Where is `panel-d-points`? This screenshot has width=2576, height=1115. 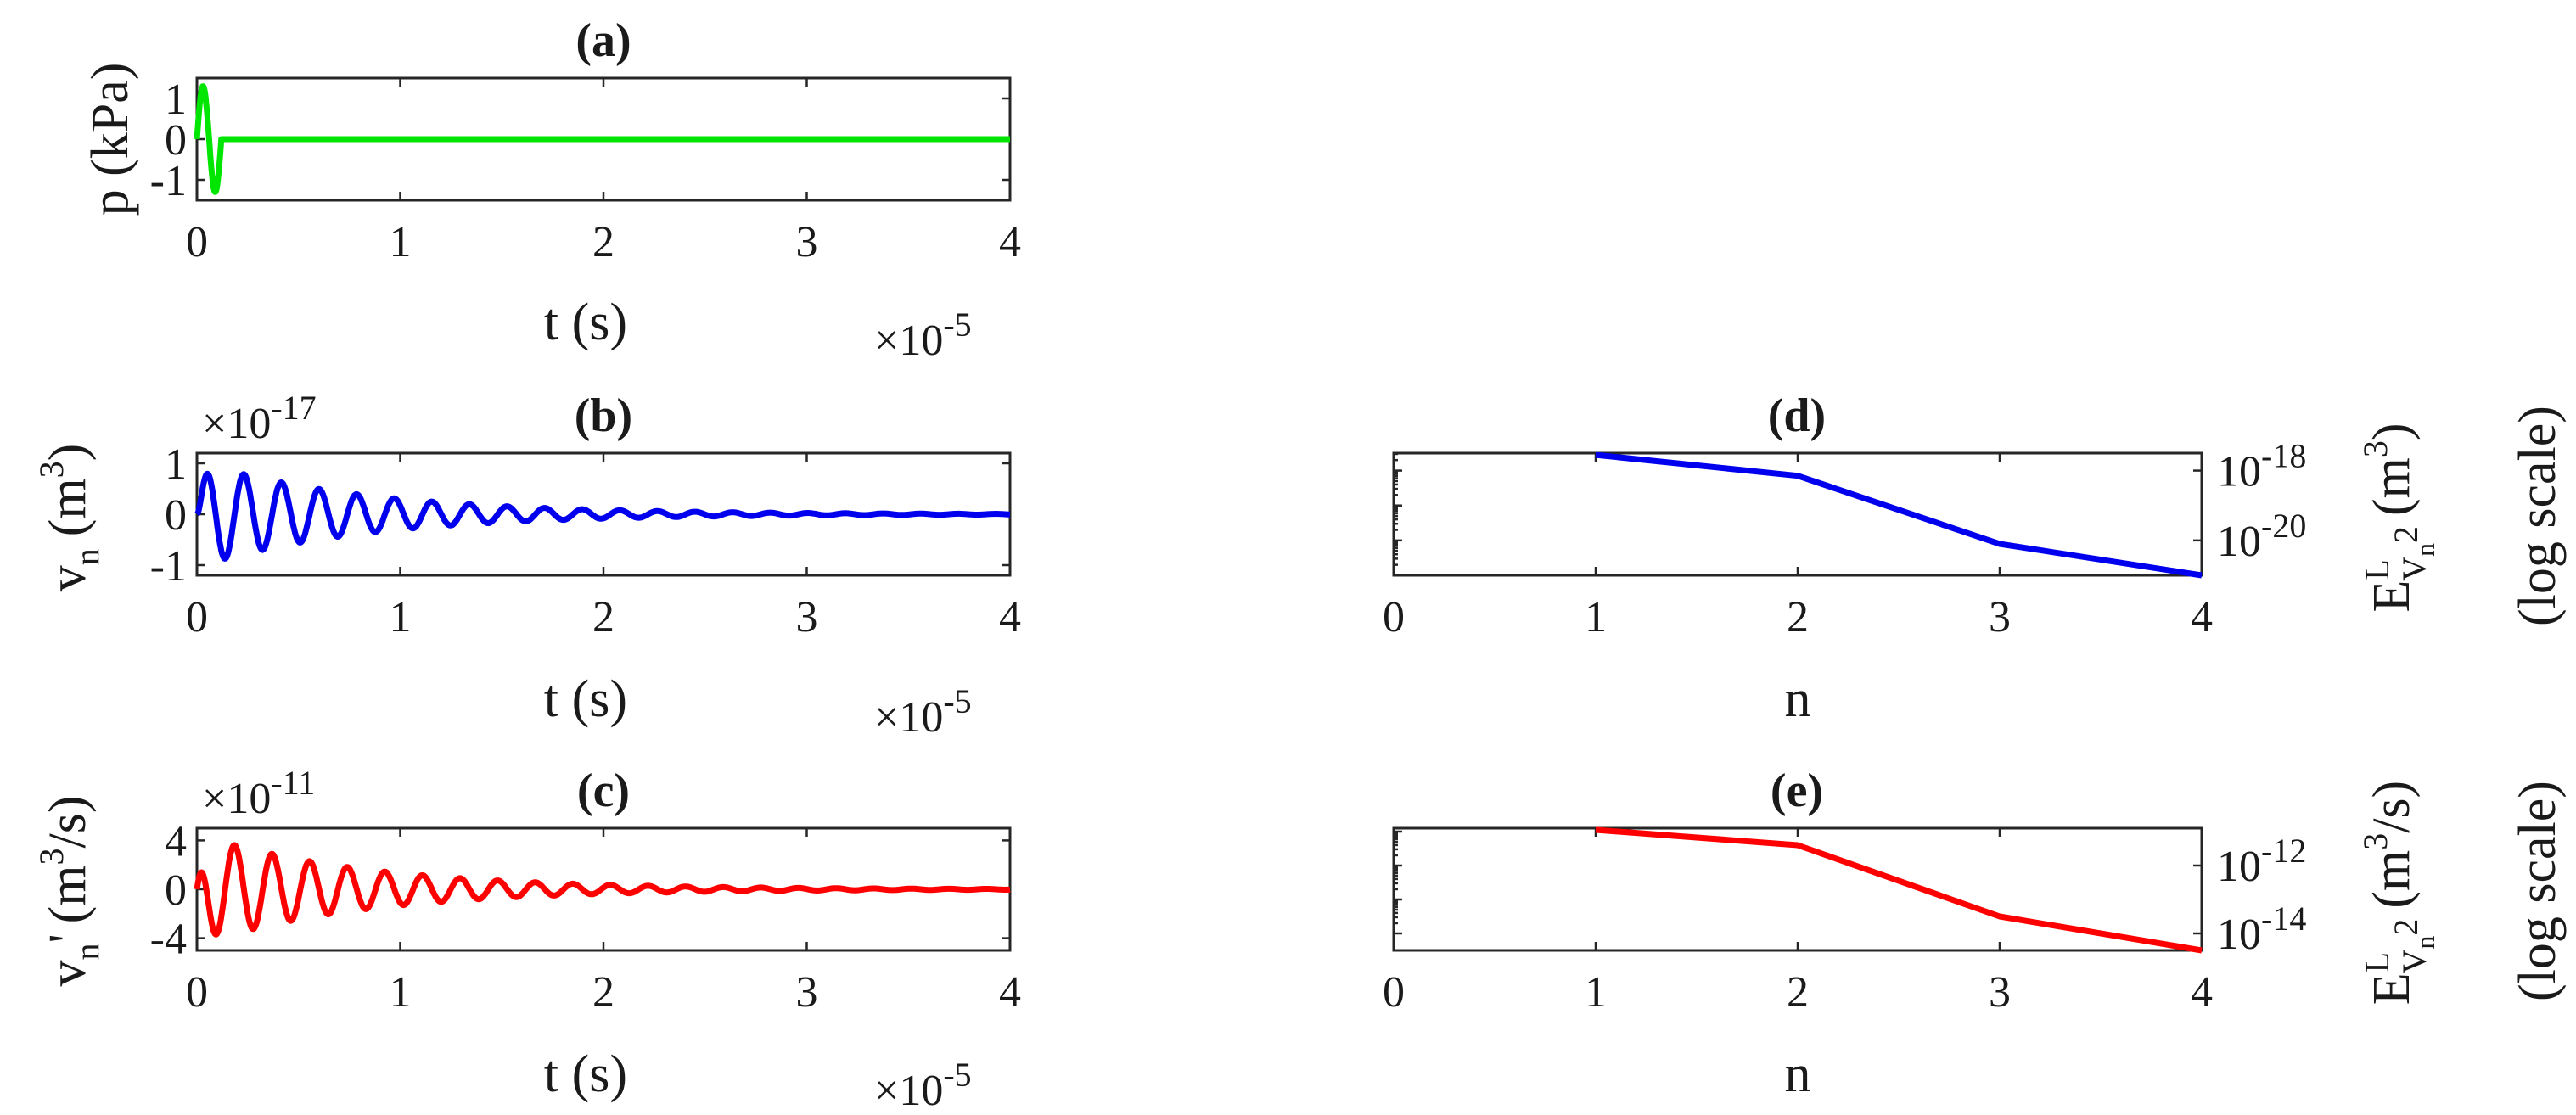 panel-d-points is located at coordinates (1899, 515).